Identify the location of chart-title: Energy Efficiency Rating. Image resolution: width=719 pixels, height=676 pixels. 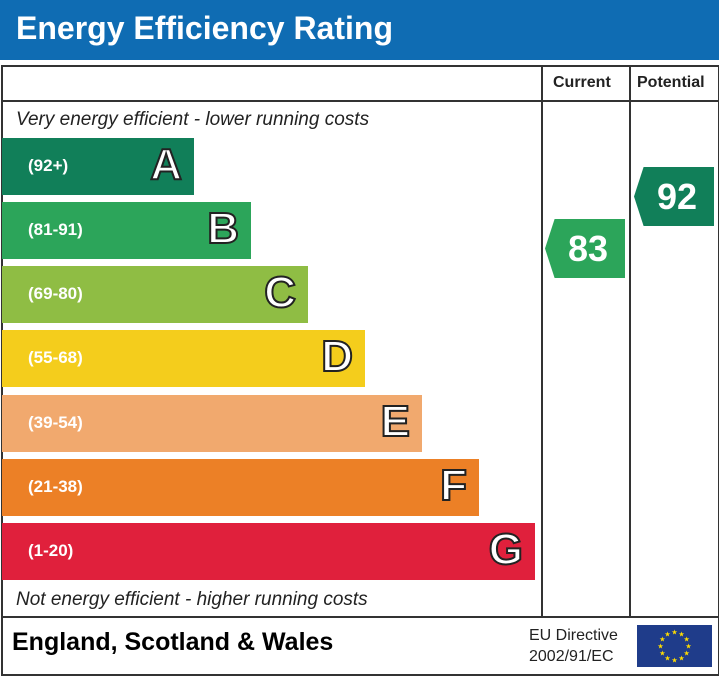
(204, 28).